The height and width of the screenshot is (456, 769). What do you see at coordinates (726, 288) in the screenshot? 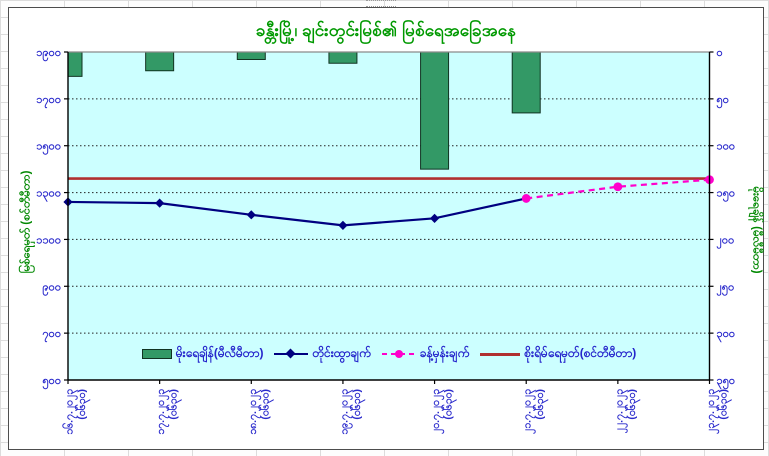
I see `svg-text: ၂၅၀` at bounding box center [726, 288].